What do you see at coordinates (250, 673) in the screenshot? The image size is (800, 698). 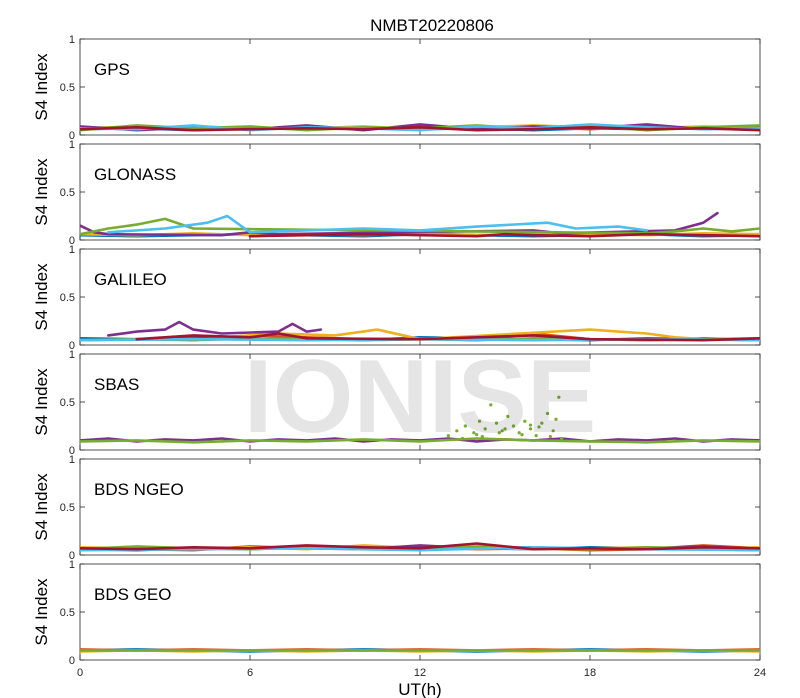 I see `x-tick-label: 6` at bounding box center [250, 673].